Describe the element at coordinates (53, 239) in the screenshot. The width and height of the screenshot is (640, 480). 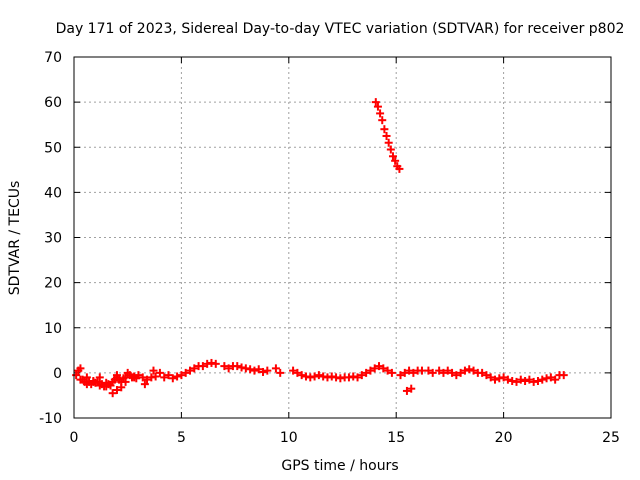
I see `y-tick-label: 30` at that location.